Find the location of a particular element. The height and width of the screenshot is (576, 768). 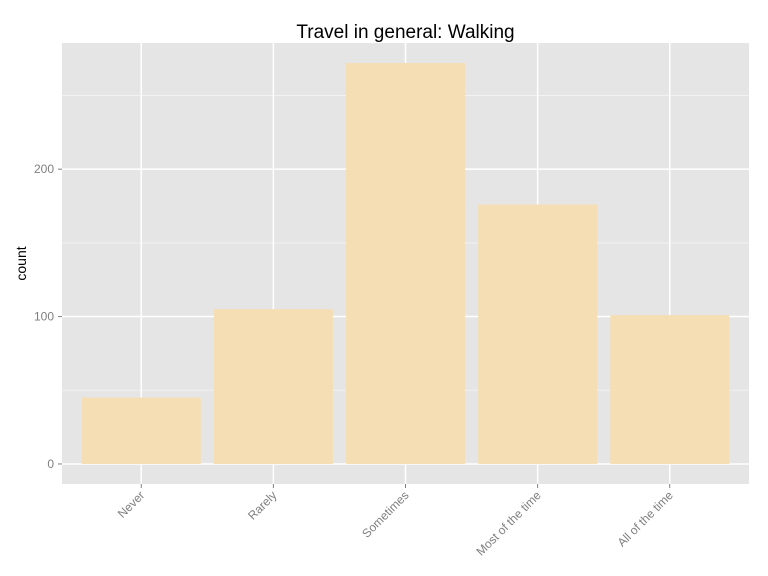

x-tick-label: All of the time is located at coordinates (646, 519).